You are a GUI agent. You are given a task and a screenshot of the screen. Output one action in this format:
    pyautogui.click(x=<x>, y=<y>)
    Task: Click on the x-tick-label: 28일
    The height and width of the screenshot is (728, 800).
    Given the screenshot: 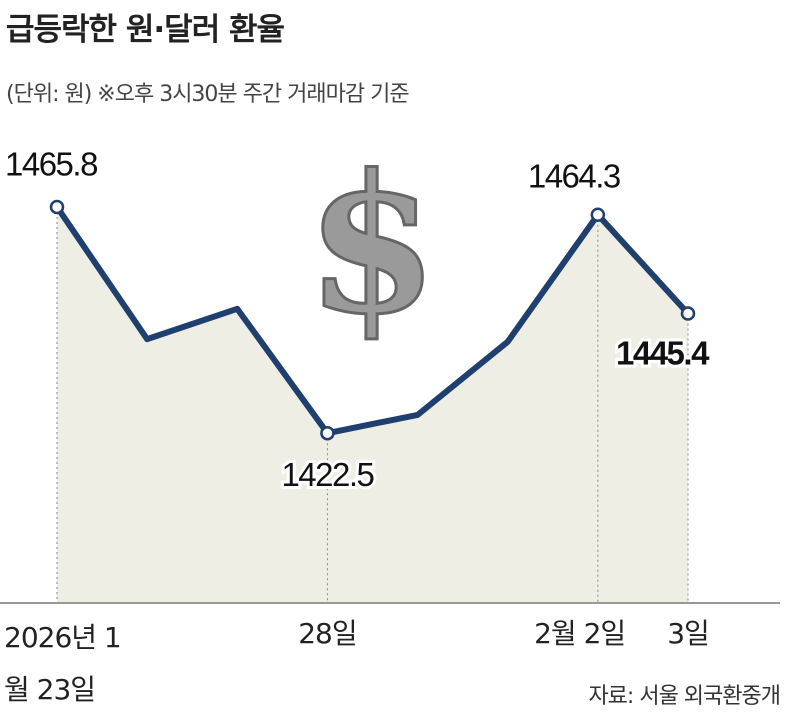 What is the action you would take?
    pyautogui.click(x=327, y=633)
    